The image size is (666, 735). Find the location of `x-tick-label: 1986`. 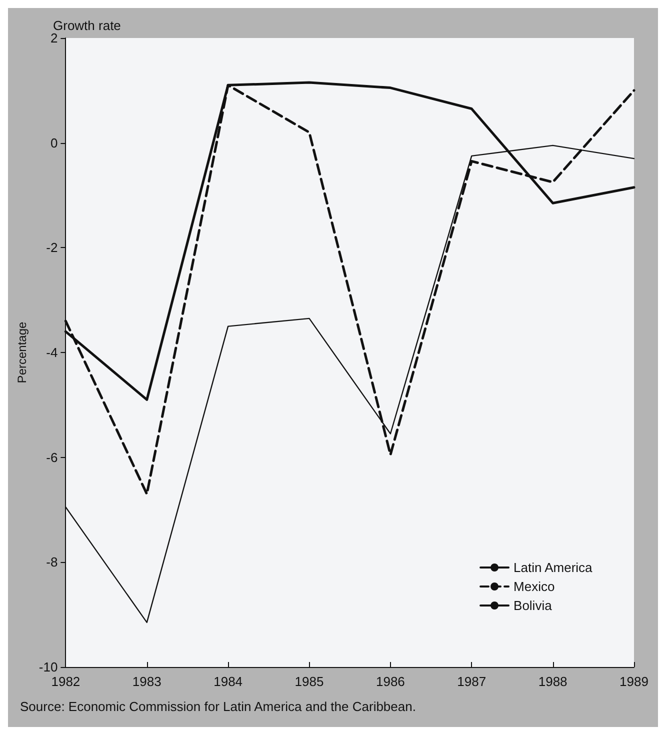

x-tick-label: 1986 is located at coordinates (390, 681).